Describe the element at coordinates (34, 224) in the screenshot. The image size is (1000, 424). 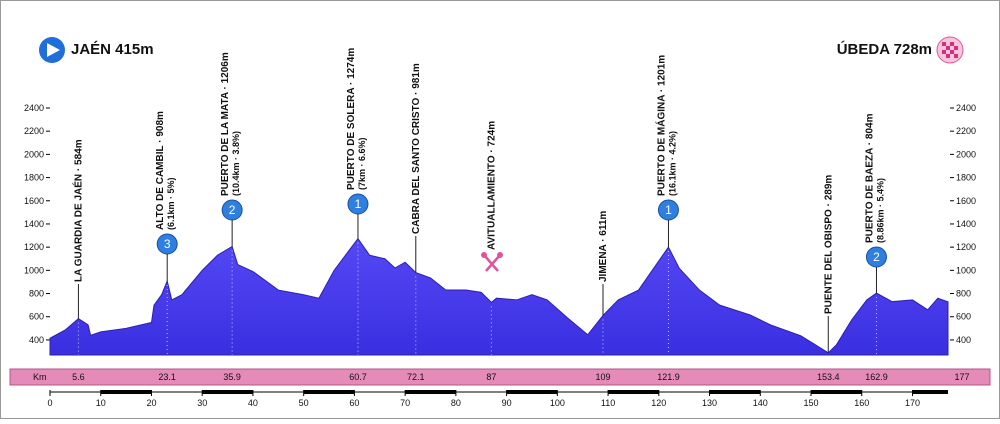
I see `y-tick-label: 1400` at that location.